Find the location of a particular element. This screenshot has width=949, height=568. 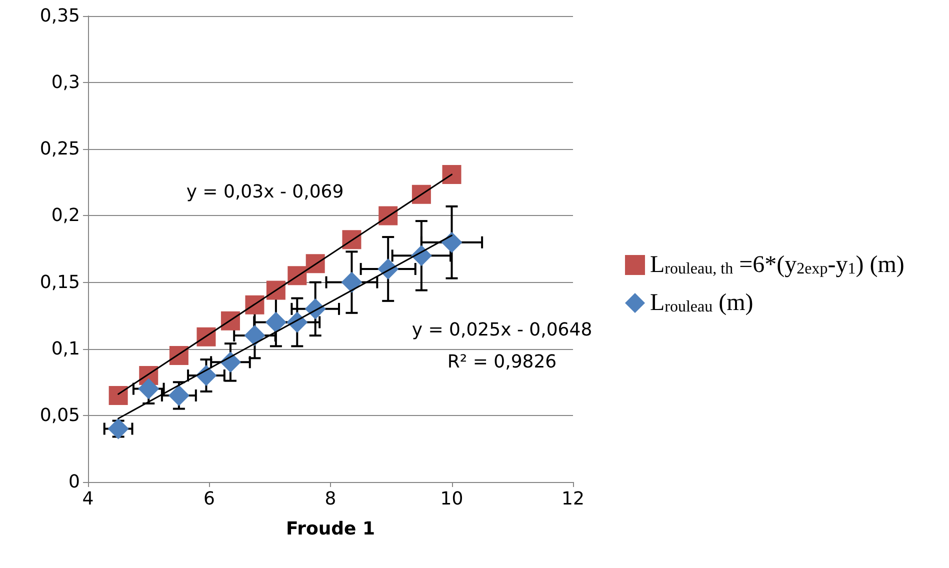

x-tick-label: 10 is located at coordinates (452, 499).